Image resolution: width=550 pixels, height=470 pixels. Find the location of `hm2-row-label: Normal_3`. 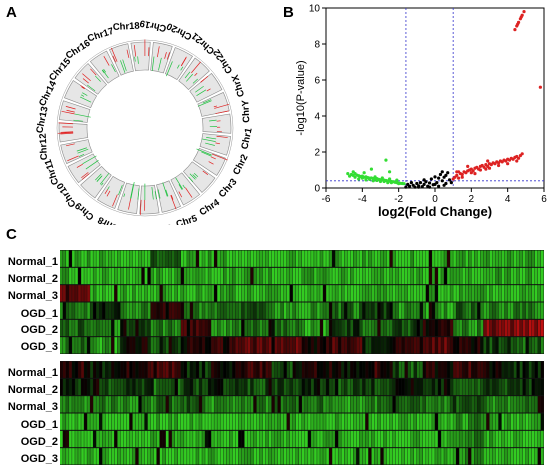

hm2-row-label: Normal_3 is located at coordinates (32, 407).